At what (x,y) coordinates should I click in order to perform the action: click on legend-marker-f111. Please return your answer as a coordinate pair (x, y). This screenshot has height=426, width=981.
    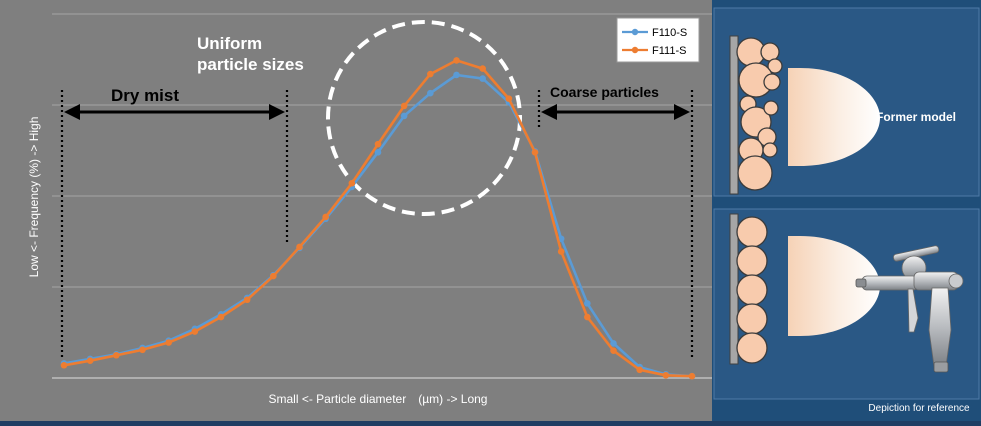
    Looking at the image, I should click on (635, 50).